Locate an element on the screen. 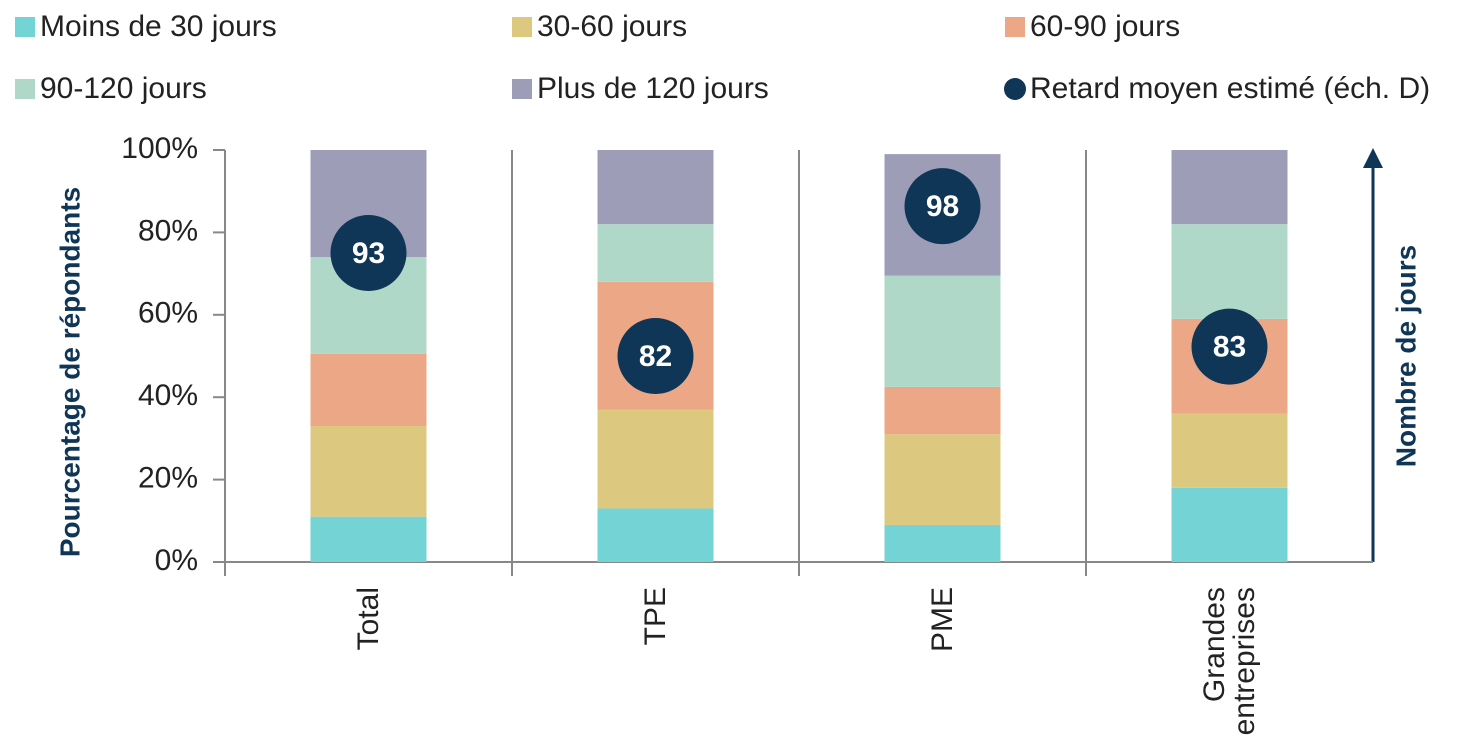 Image resolution: width=1477 pixels, height=745 pixels. y-tick-label: 80% is located at coordinates (168, 230).